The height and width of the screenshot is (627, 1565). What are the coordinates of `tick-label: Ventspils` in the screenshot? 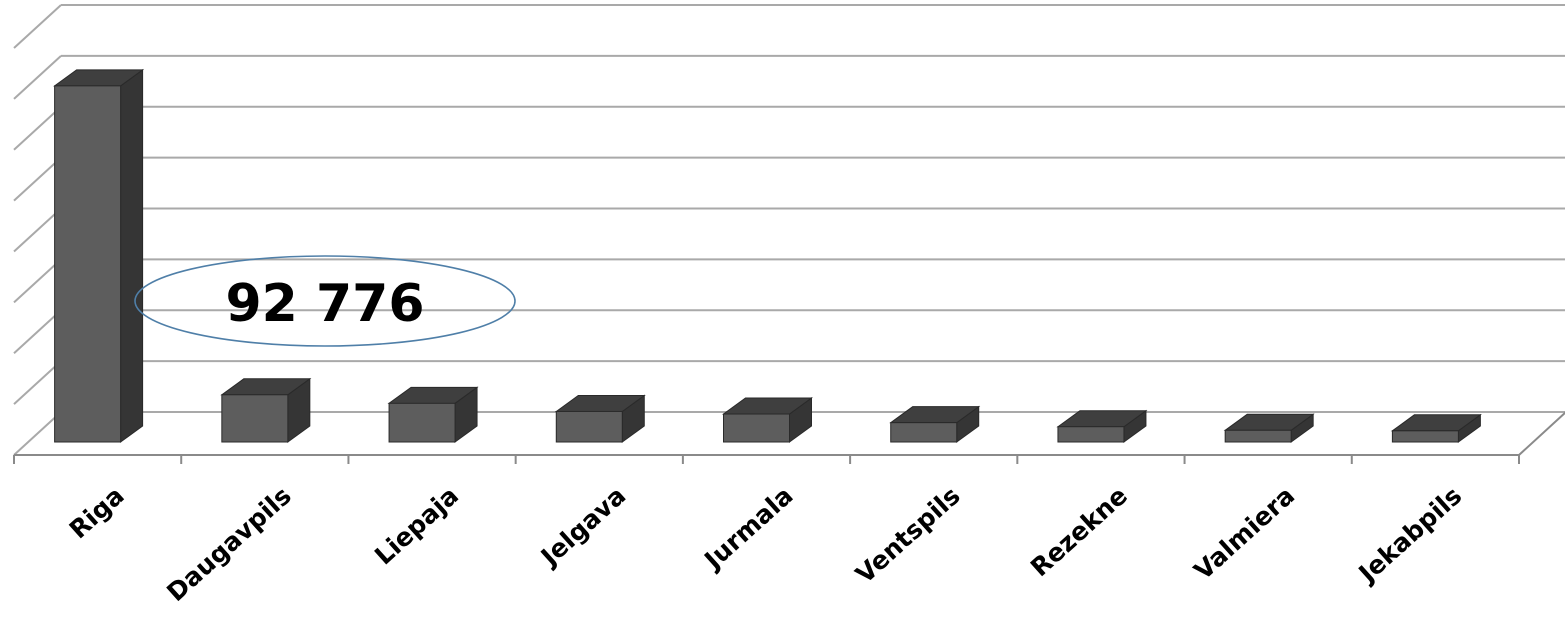 It's located at (908, 535).